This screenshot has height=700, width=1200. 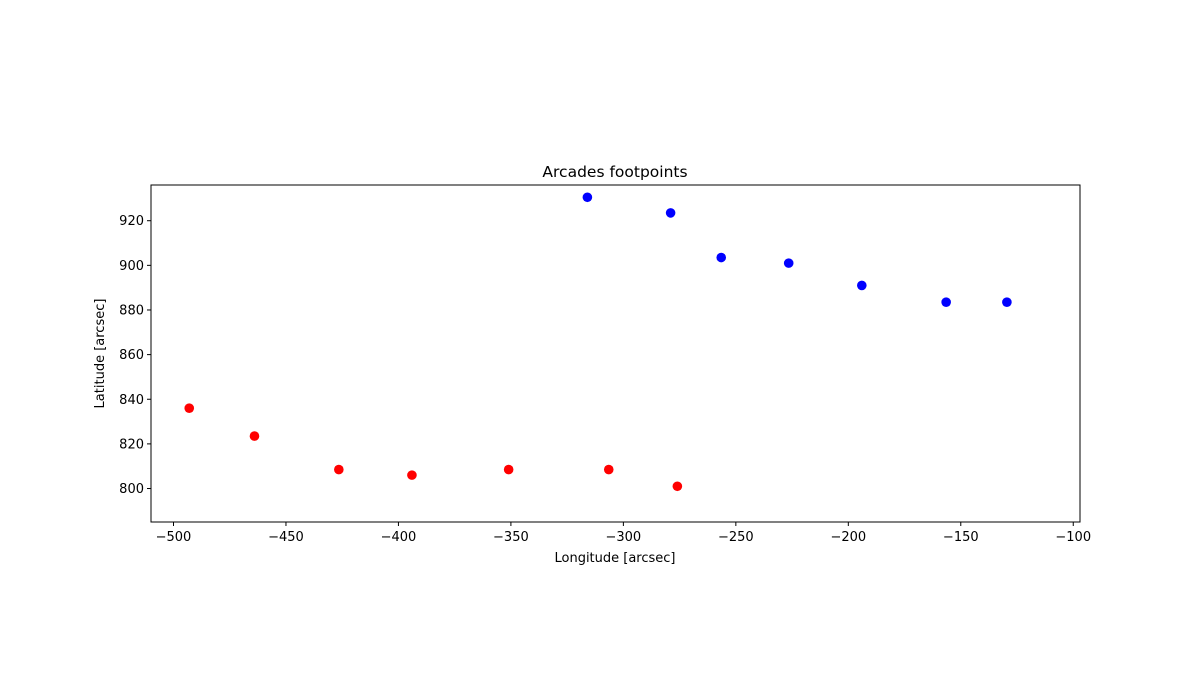 I want to click on y-tick-label: 860, so click(x=131, y=355).